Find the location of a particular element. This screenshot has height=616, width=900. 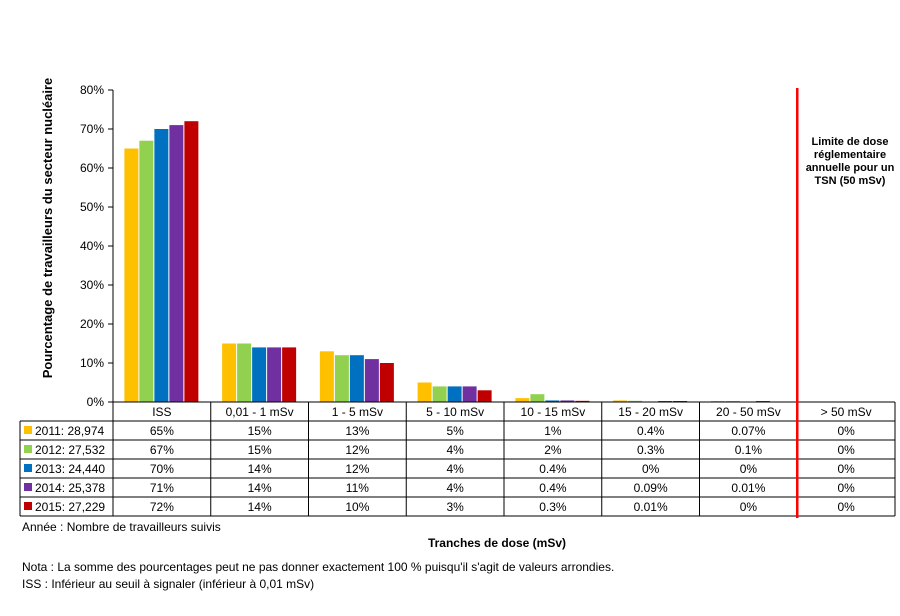

y-tick-label: 30% is located at coordinates (92, 285).